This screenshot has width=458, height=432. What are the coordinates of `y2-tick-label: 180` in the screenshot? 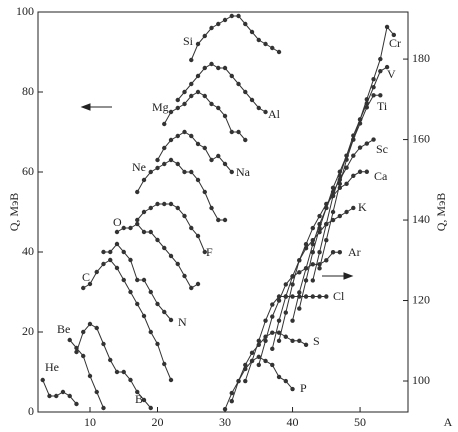 It's located at (421, 58).